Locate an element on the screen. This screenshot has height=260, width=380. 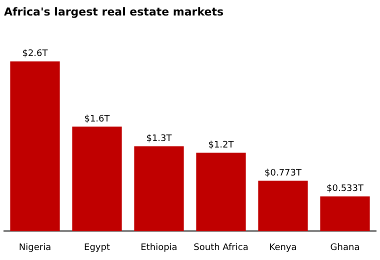
data-label: $1.3T is located at coordinates (159, 139).